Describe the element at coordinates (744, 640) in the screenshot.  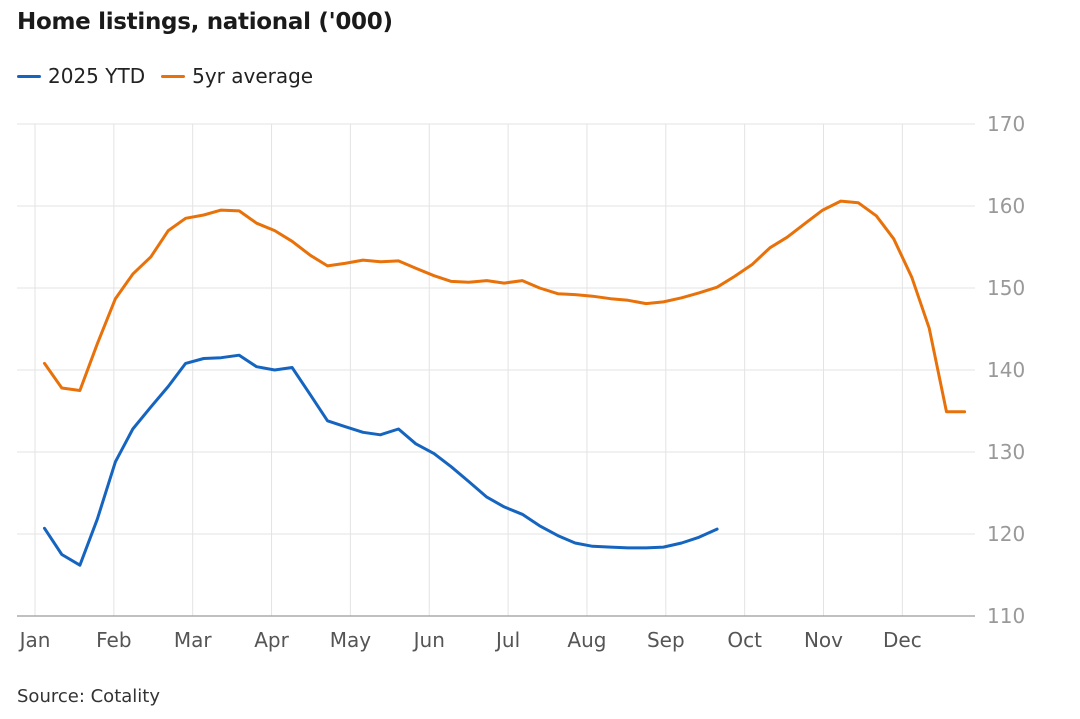
I see `x-tick-label: Oct` at that location.